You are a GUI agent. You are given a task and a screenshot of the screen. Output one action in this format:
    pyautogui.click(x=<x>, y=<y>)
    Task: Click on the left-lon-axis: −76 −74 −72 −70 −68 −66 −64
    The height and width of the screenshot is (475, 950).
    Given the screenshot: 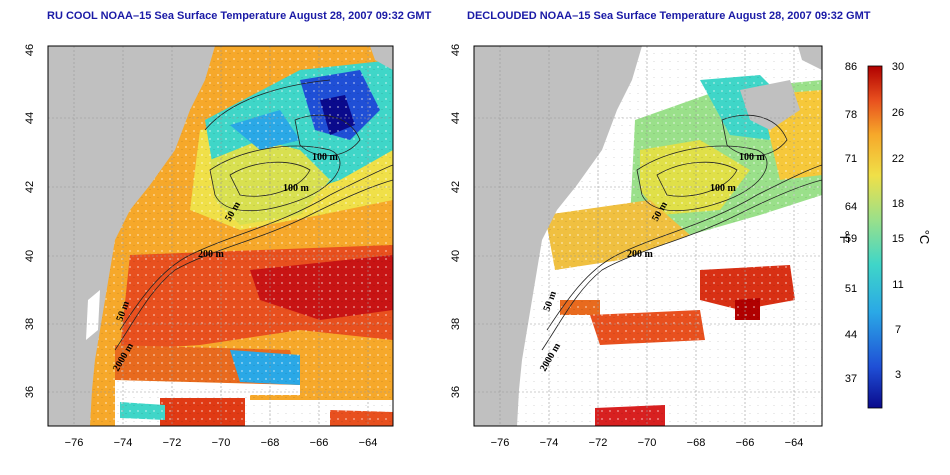 What is the action you would take?
    pyautogui.click(x=221, y=443)
    